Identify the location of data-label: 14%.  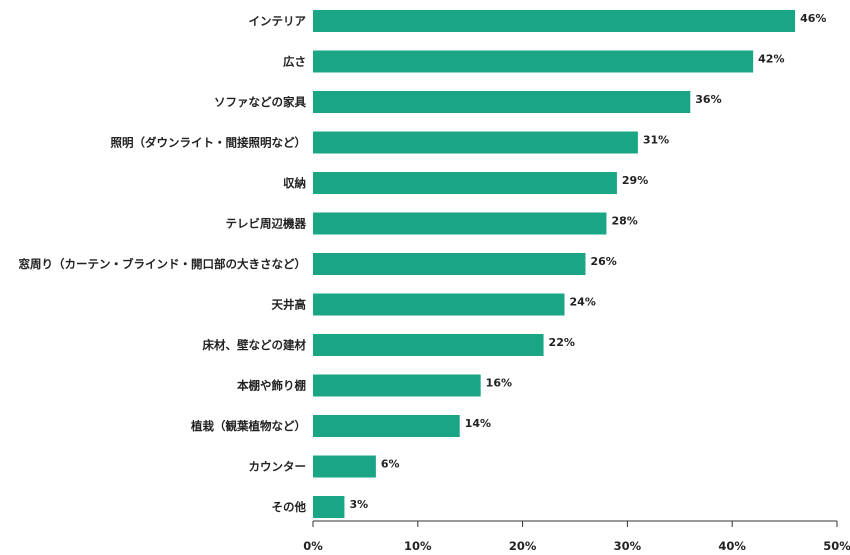
(478, 423).